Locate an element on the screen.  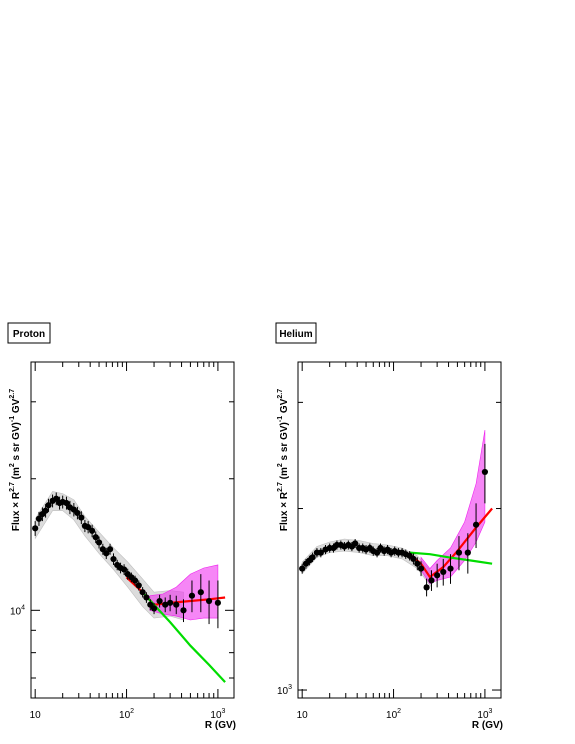
fit-line-green is located at coordinates (451, 558).